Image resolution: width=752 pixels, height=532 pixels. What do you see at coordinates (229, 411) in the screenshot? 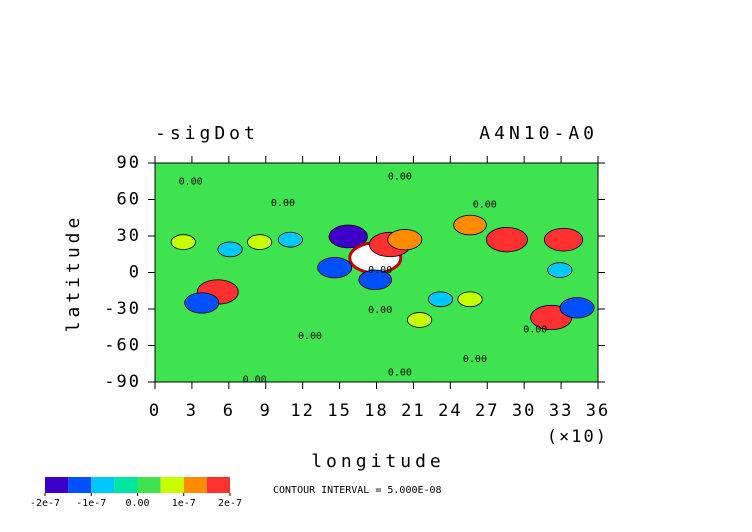
I see `x-tick-label: 6` at bounding box center [229, 411].